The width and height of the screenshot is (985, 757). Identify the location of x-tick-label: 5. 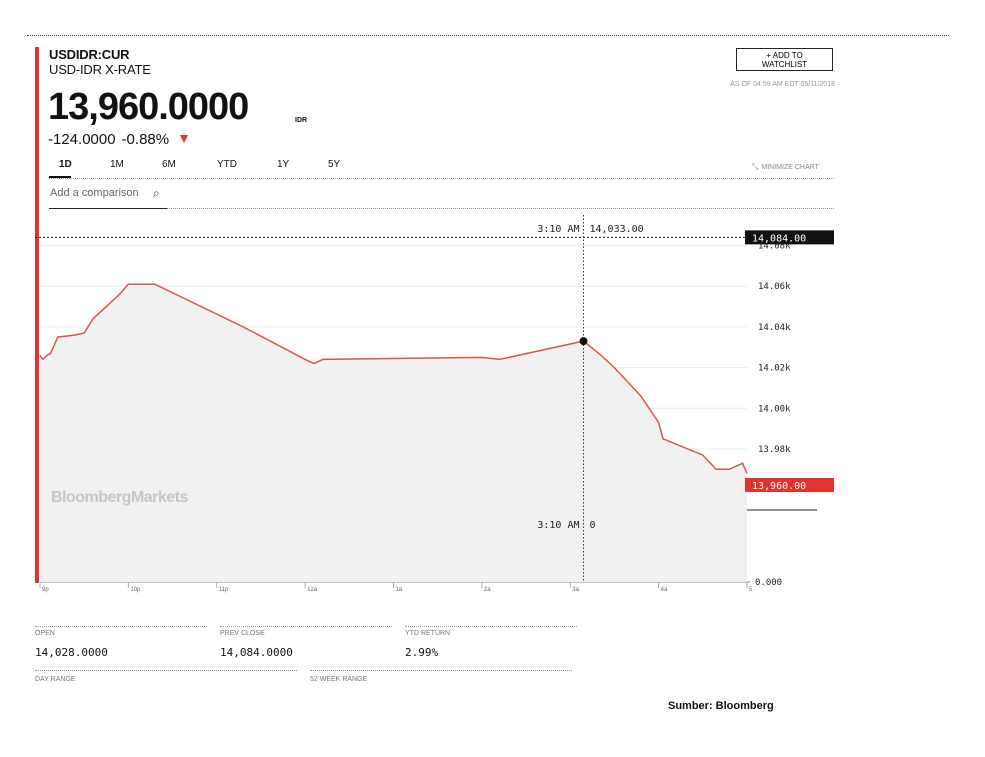
(751, 590).